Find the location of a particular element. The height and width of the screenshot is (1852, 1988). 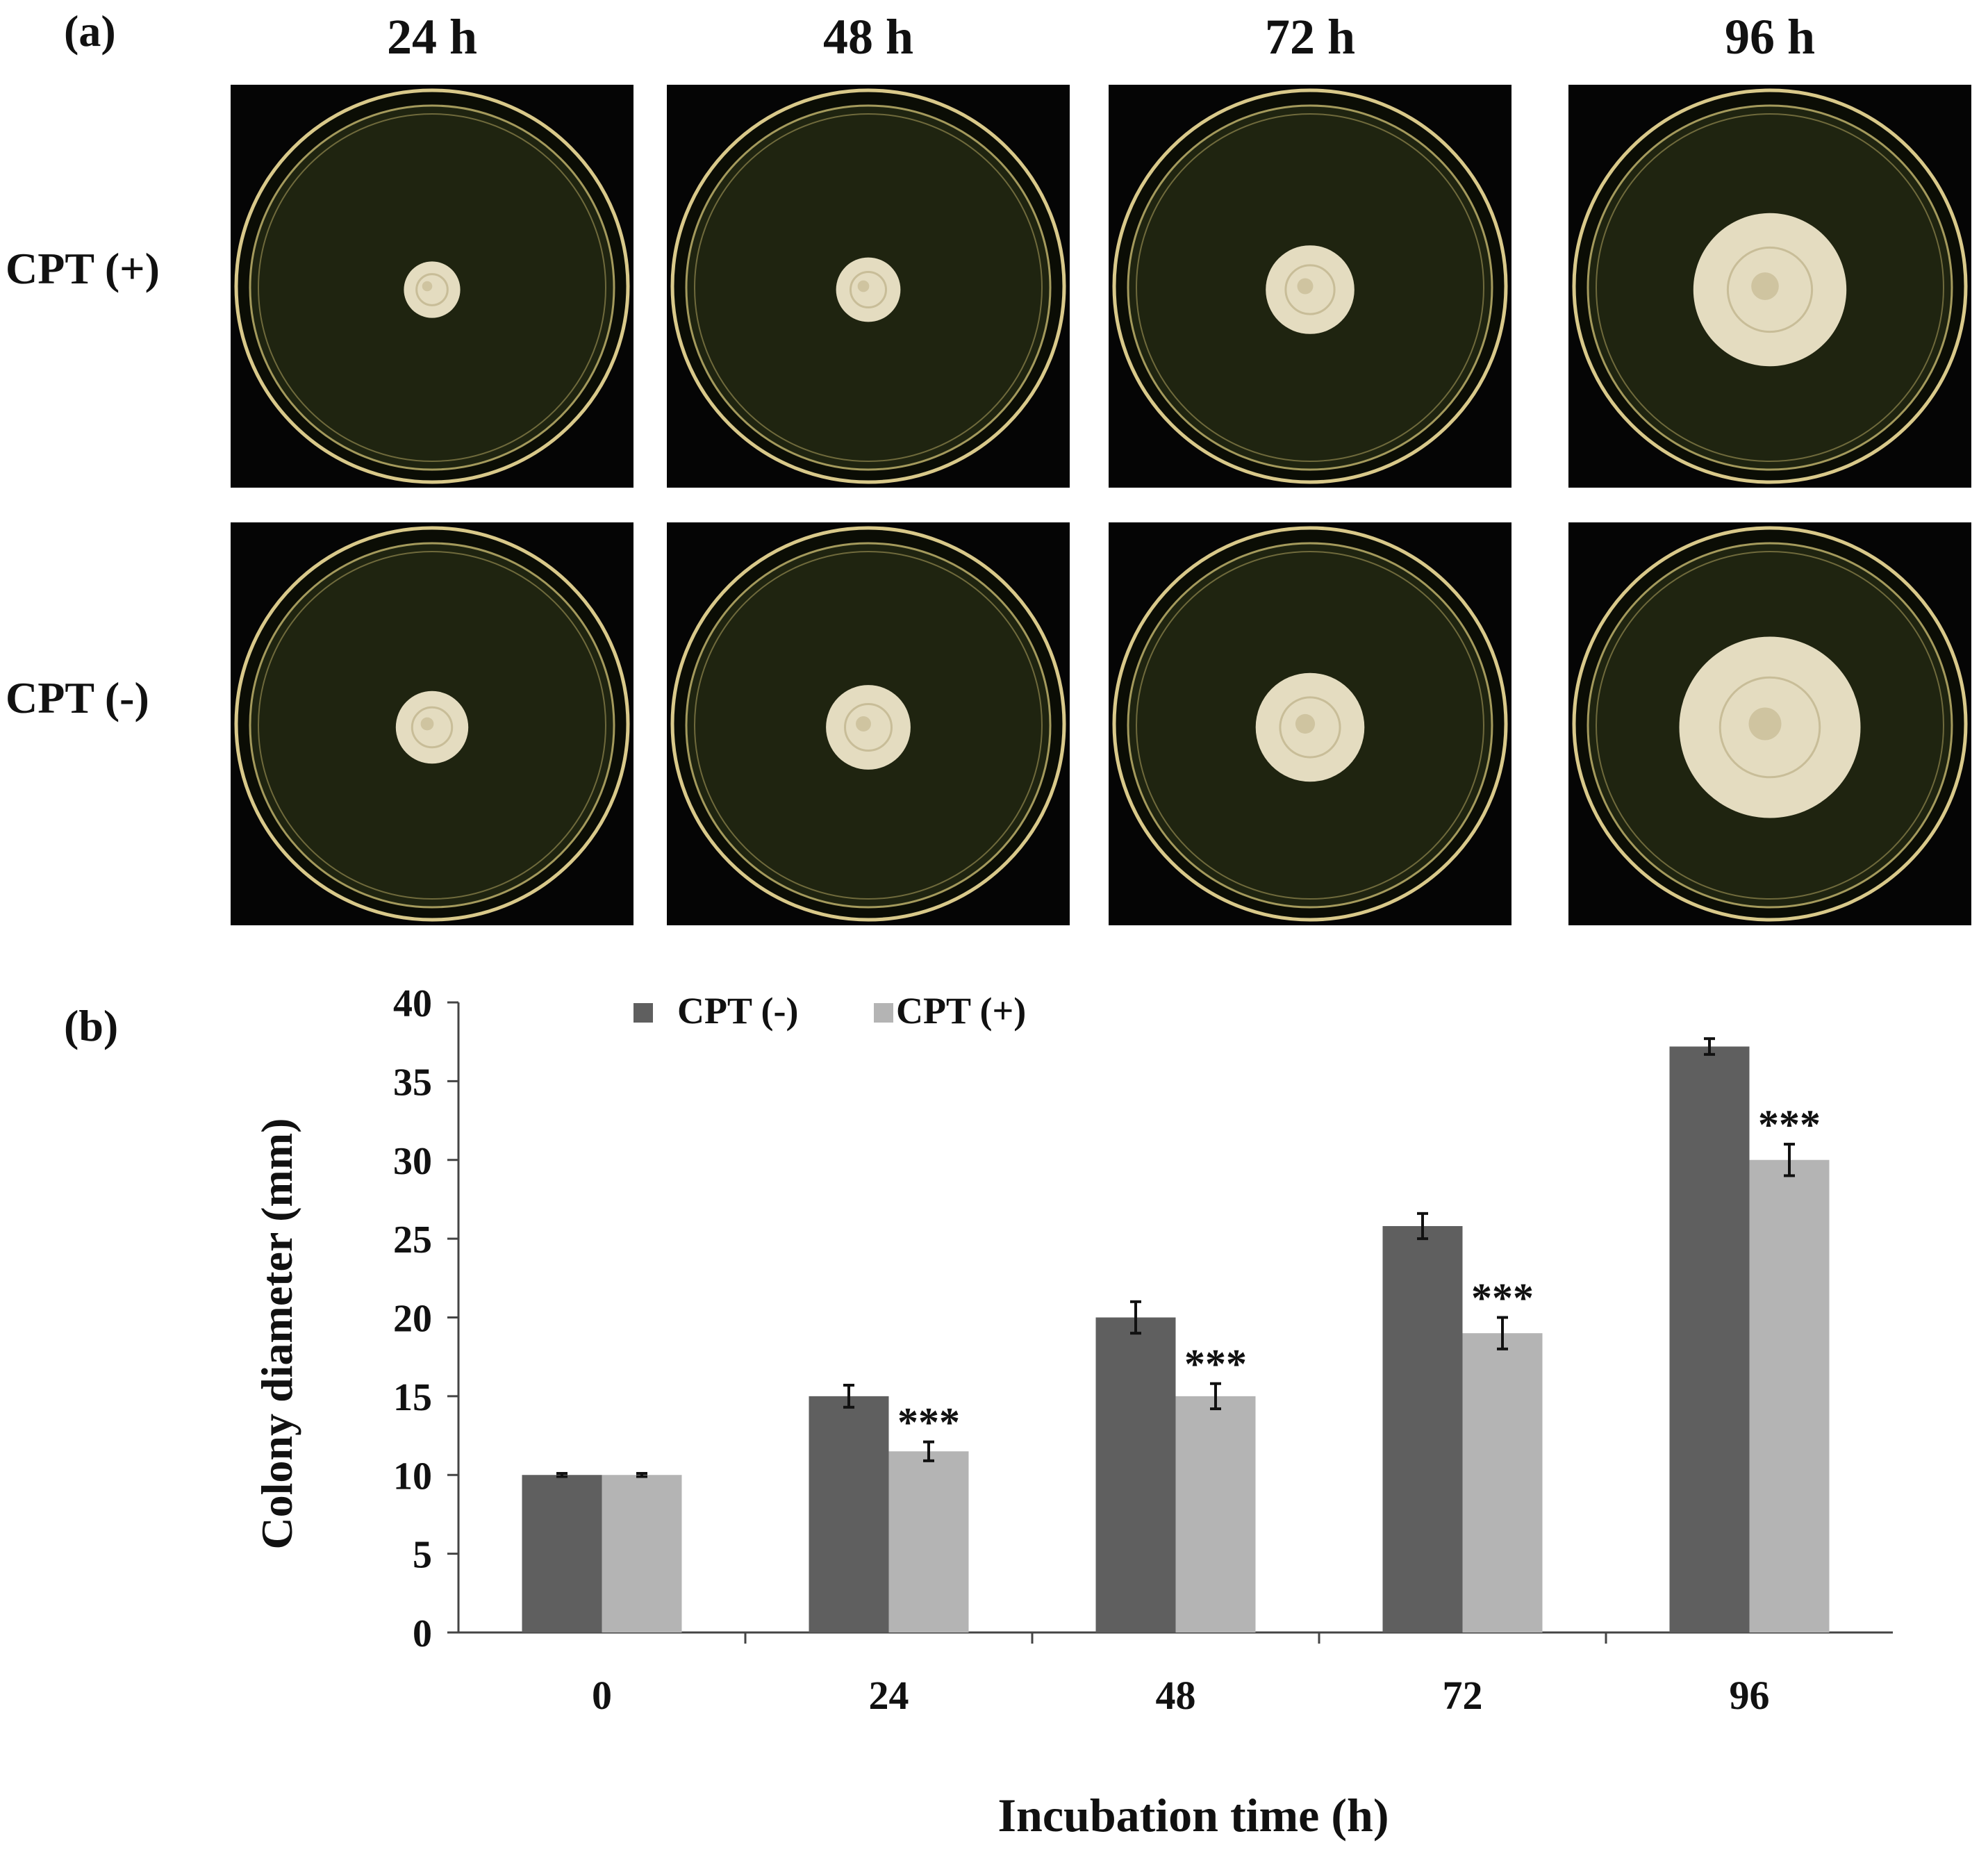

x-axis-label: Incubation time (h) is located at coordinates (1194, 1816).